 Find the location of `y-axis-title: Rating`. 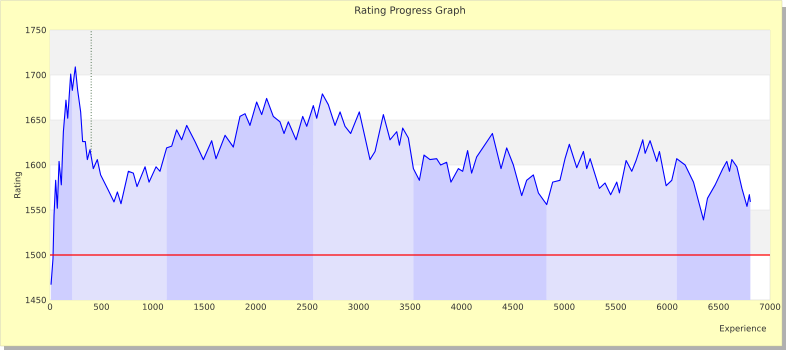

y-axis-title: Rating is located at coordinates (18, 185).